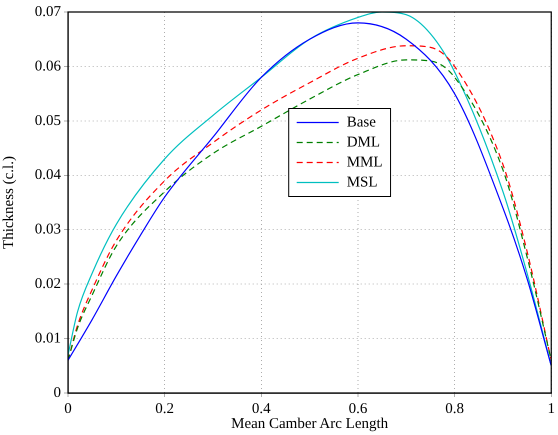 The width and height of the screenshot is (558, 435). I want to click on x-tick-label: 0, so click(68, 408).